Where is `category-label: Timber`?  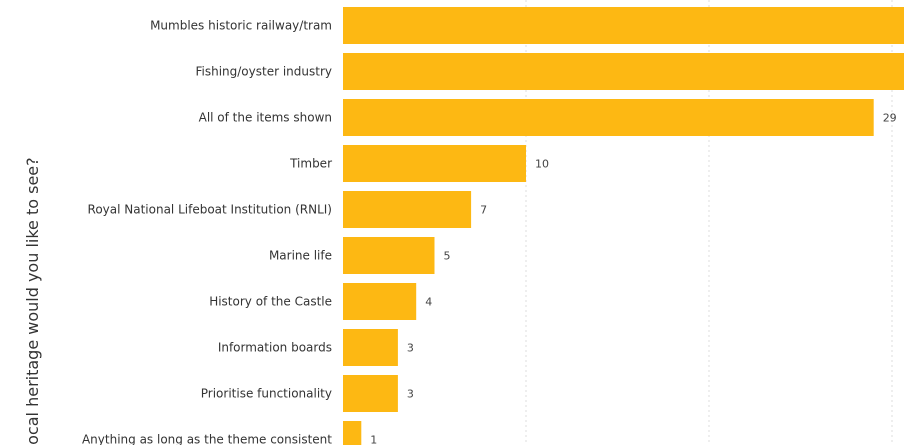
category-label: Timber is located at coordinates (310, 164).